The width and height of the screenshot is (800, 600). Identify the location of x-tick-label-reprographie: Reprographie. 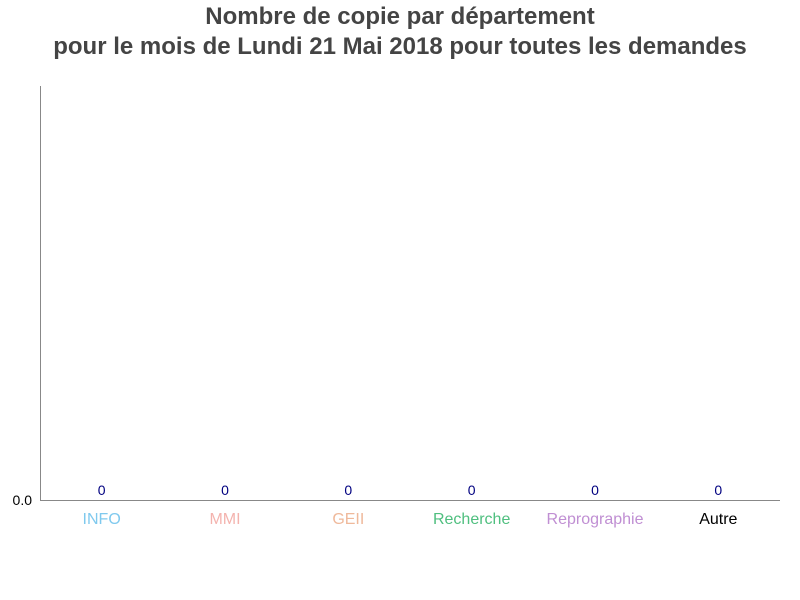
(595, 519).